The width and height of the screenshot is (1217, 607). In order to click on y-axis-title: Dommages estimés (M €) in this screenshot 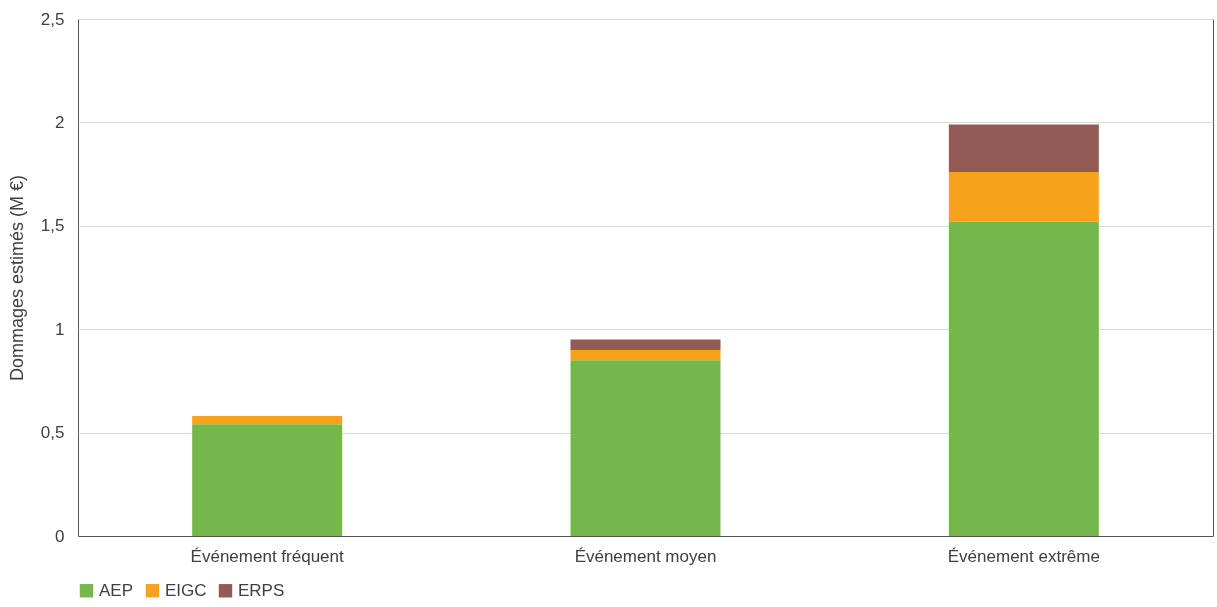, I will do `click(16, 278)`.